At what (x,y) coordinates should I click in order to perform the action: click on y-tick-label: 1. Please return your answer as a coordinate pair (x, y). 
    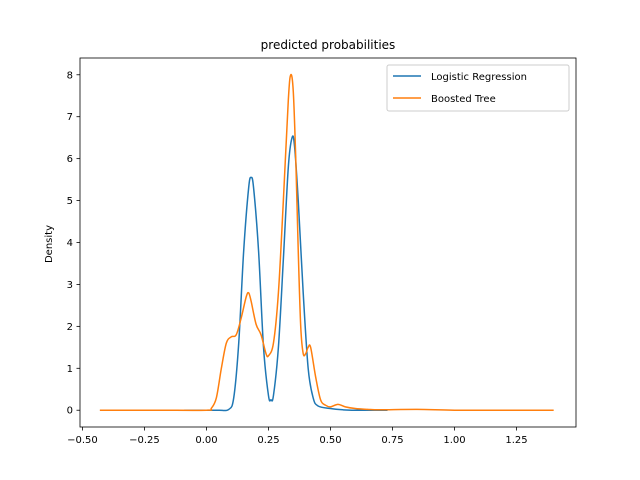
    Looking at the image, I should click on (70, 369).